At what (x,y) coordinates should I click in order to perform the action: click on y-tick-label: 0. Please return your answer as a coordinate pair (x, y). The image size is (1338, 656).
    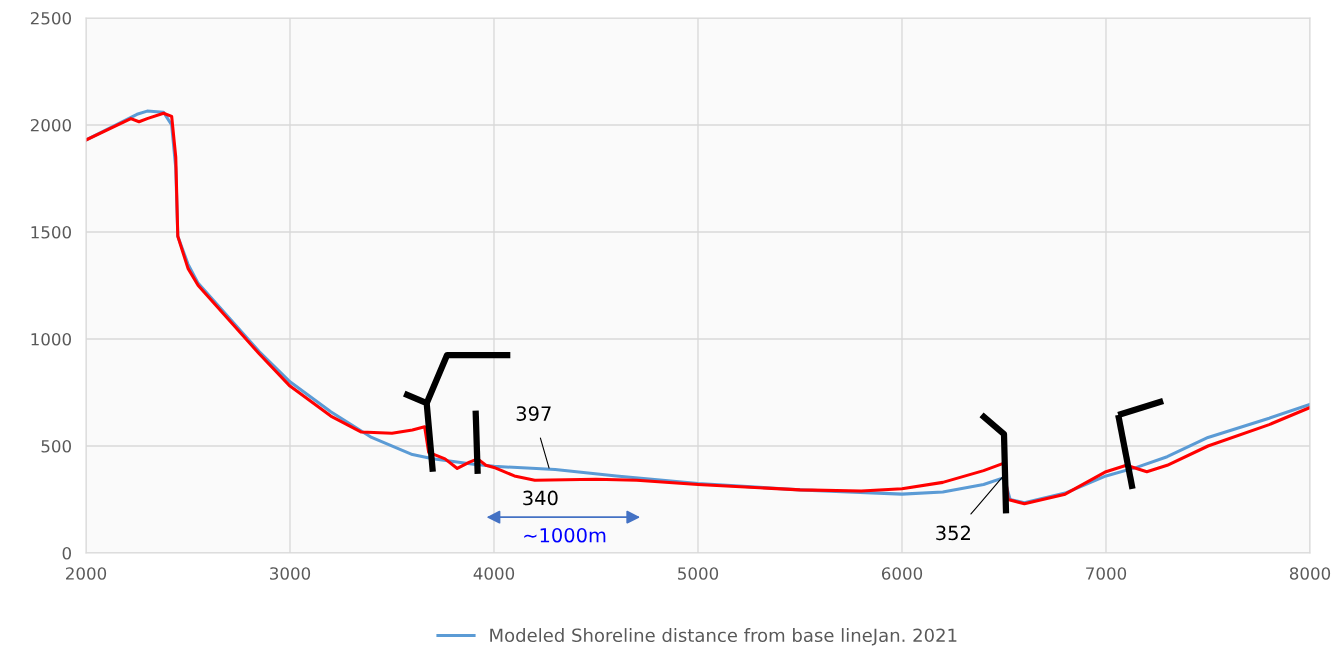
    Looking at the image, I should click on (66, 553).